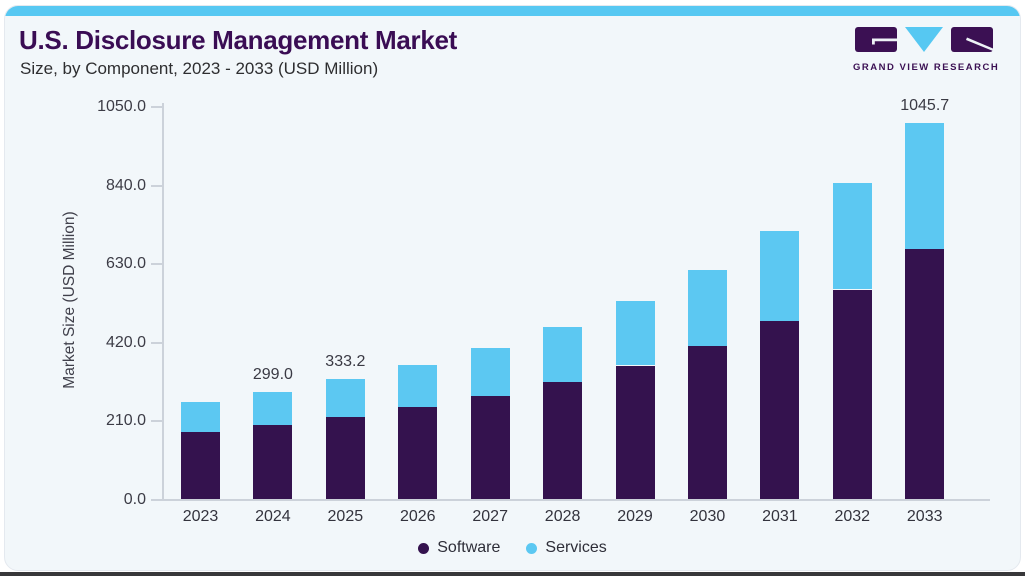 This screenshot has width=1025, height=576. Describe the element at coordinates (532, 548) in the screenshot. I see `legend-marker-services-icon` at that location.